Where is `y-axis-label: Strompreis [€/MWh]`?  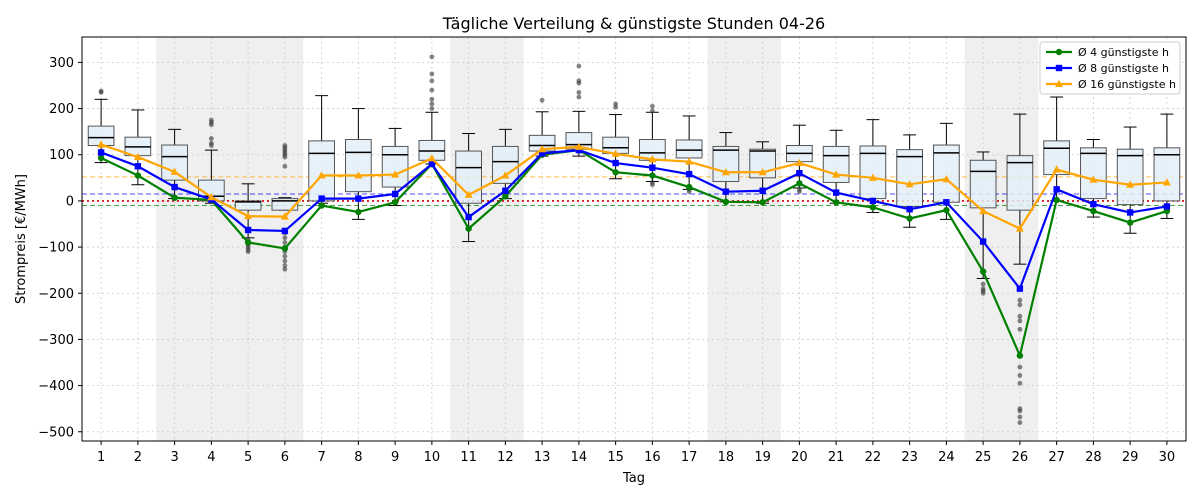 y-axis-label: Strompreis [€/MWh] is located at coordinates (21, 239).